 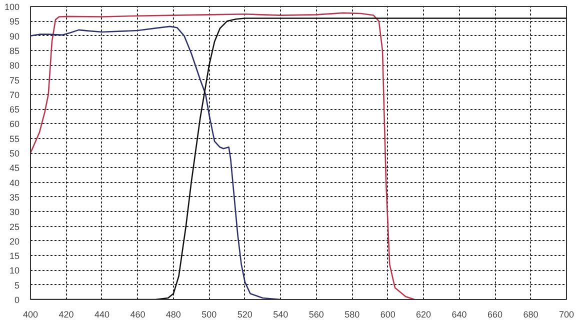 I want to click on y-tick-label: 65, so click(x=14, y=109).